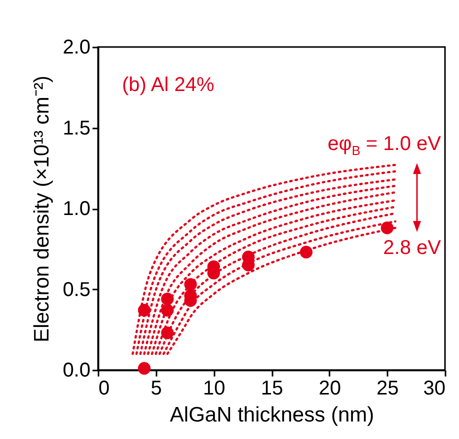 This screenshot has width=459, height=439. I want to click on y-tick-label: 0.0, so click(76, 371).